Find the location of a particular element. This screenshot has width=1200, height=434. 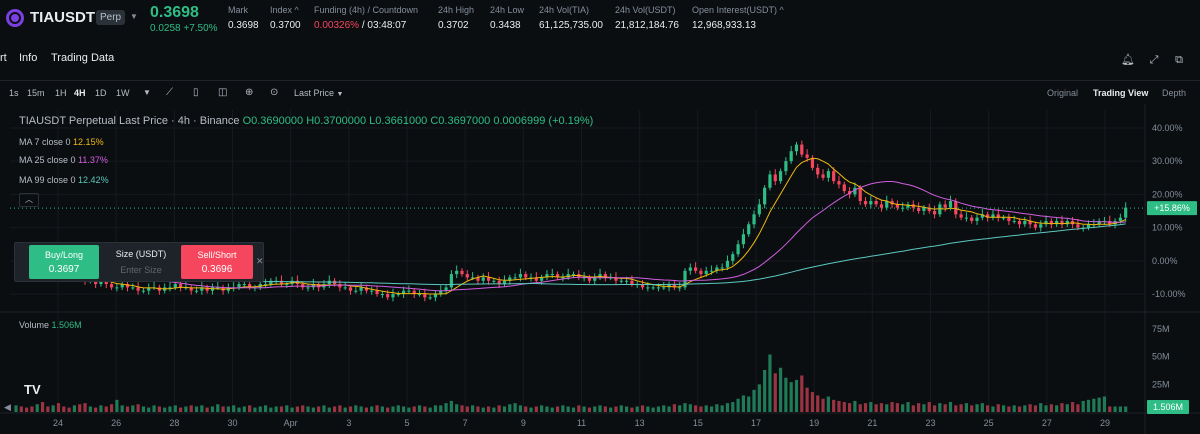

timeframe-4h: 4H is located at coordinates (80, 93).